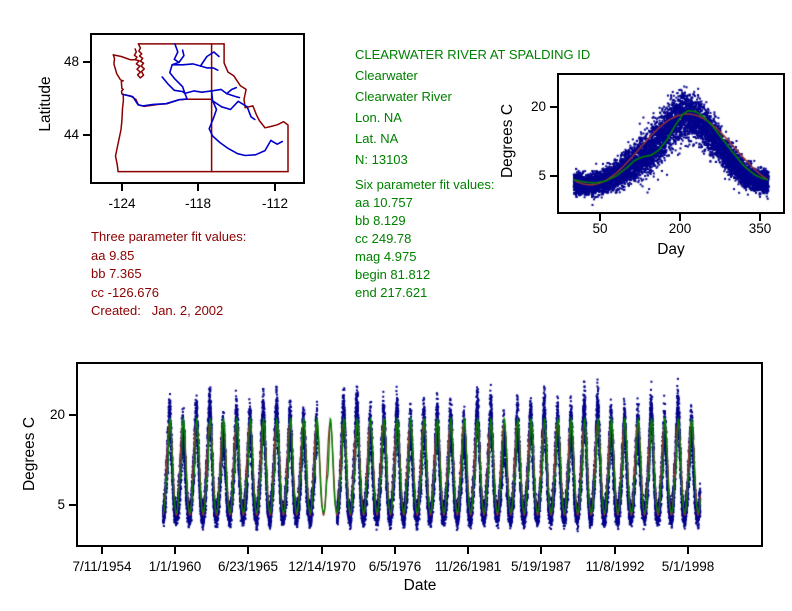 This screenshot has height=611, width=792. What do you see at coordinates (760, 228) in the screenshot?
I see `seasonal-xtick-label: 350` at bounding box center [760, 228].